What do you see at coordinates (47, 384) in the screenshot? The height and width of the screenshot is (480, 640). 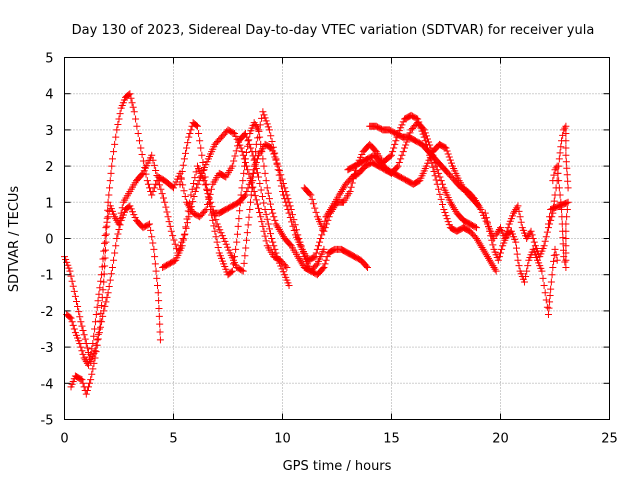 I see `y-tick-label: -4` at bounding box center [47, 384].